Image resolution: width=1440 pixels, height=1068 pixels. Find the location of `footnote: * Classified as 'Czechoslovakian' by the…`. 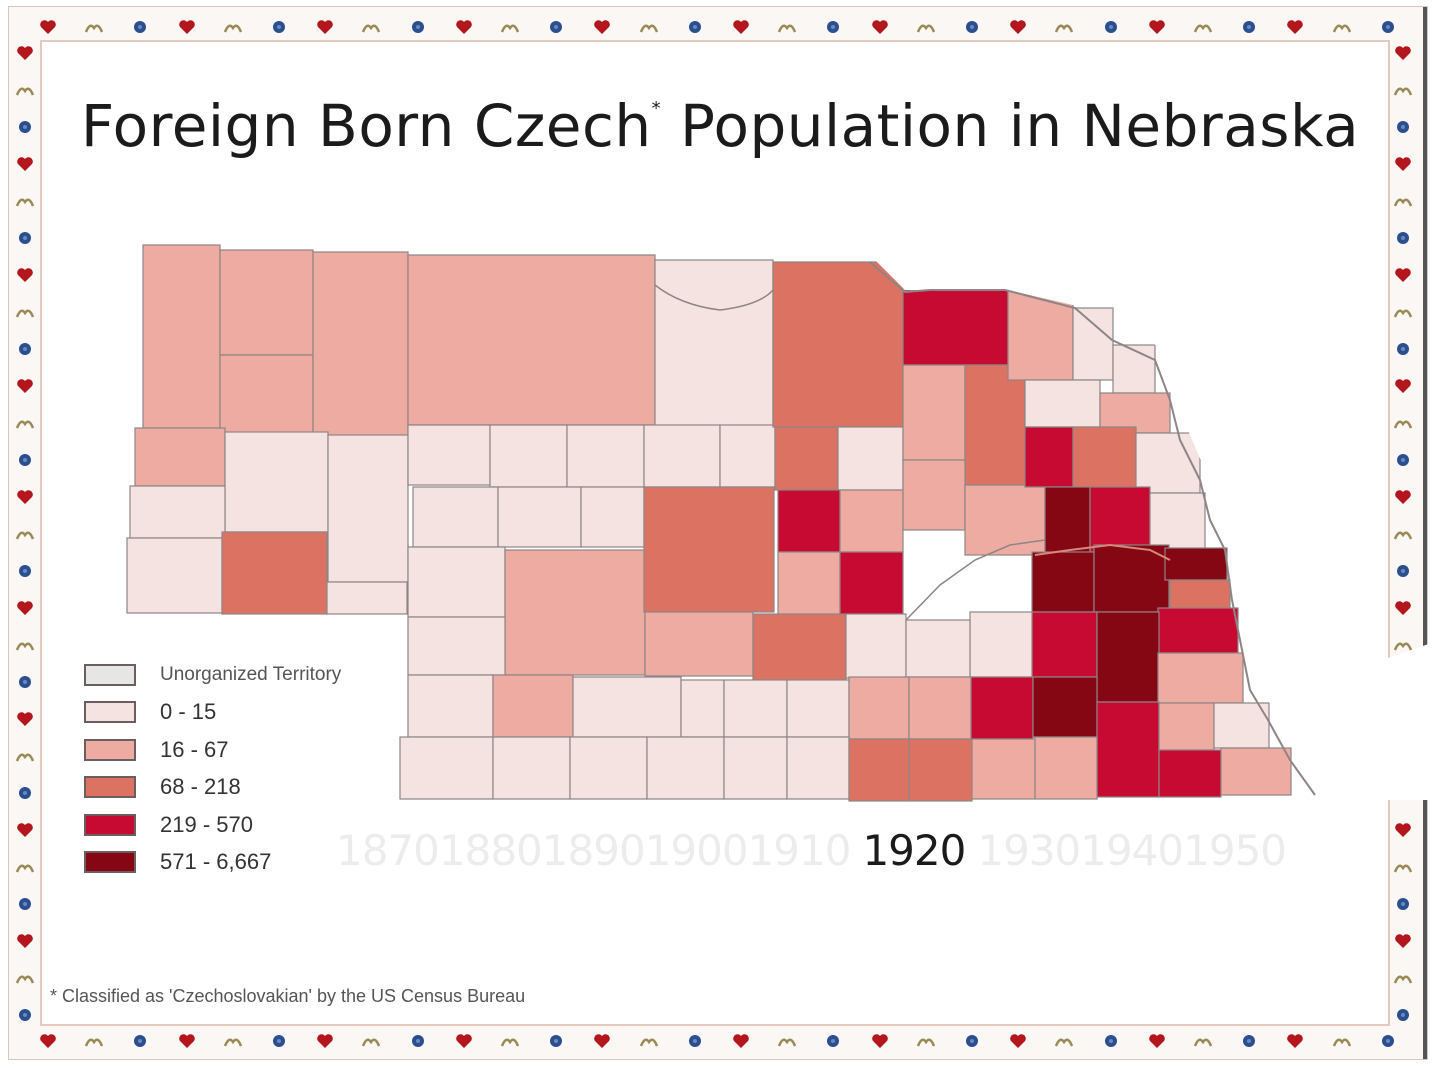

footnote: * Classified as 'Czechoslovakian' by the… is located at coordinates (288, 996).